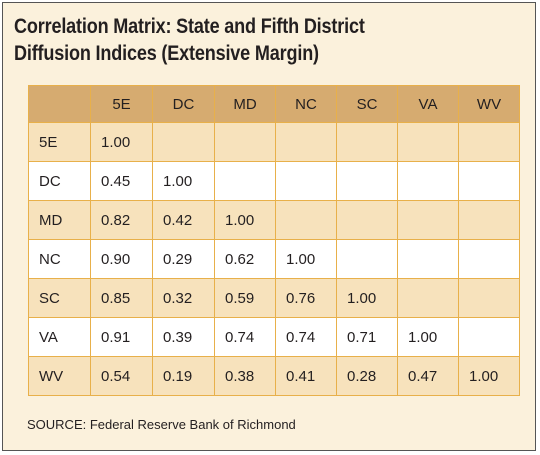  What do you see at coordinates (428, 376) in the screenshot?
I see `table-cell: 0.47` at bounding box center [428, 376].